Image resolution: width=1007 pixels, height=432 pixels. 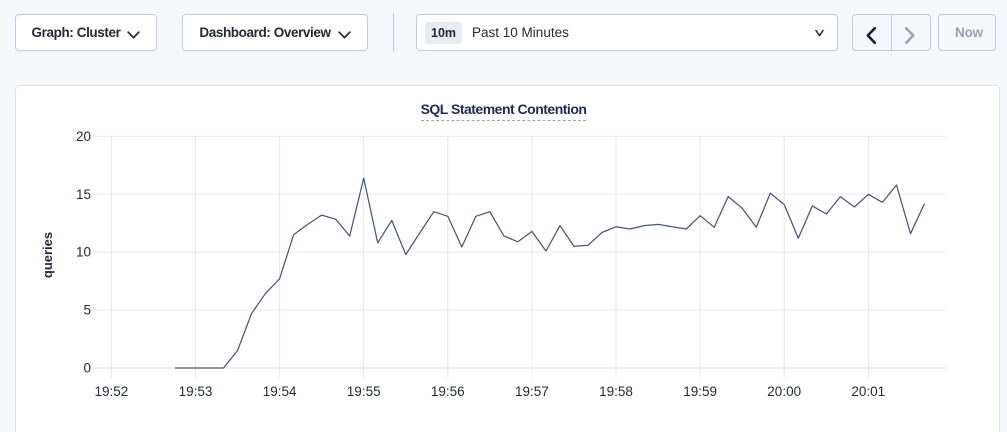 What do you see at coordinates (87, 310) in the screenshot?
I see `svg-text: 5` at bounding box center [87, 310].